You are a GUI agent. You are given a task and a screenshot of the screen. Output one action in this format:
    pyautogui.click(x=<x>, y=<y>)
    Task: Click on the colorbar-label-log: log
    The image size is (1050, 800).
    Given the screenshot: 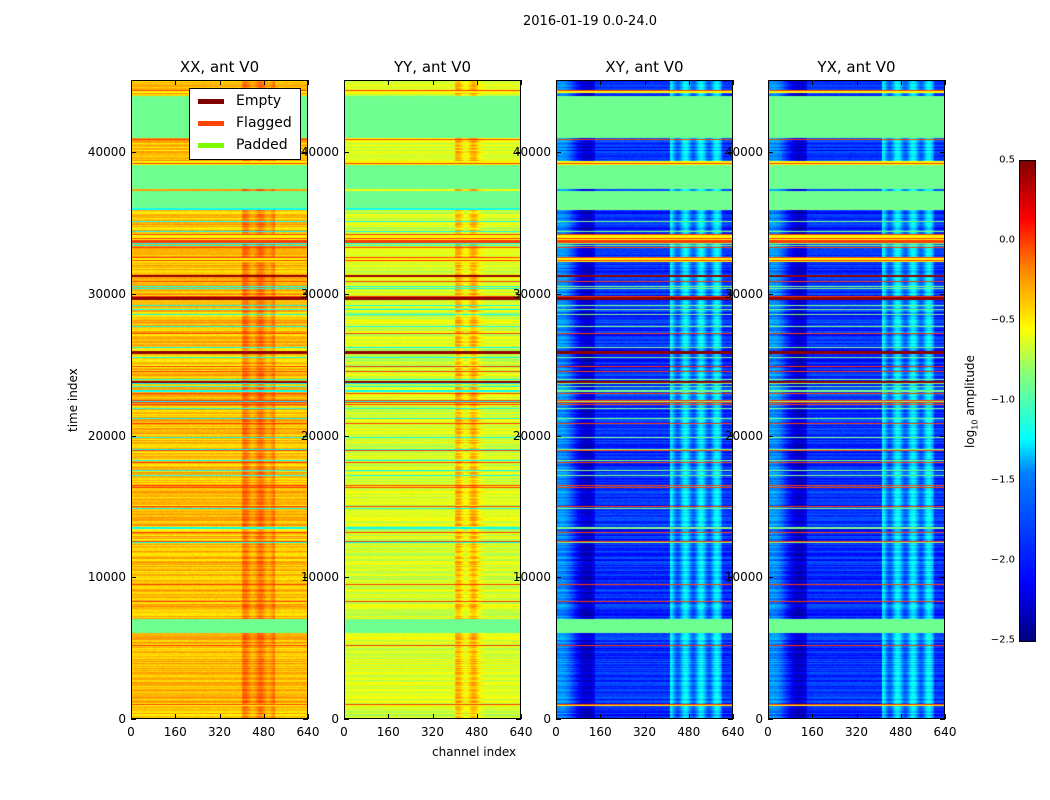 What is the action you would take?
    pyautogui.click(x=970, y=438)
    